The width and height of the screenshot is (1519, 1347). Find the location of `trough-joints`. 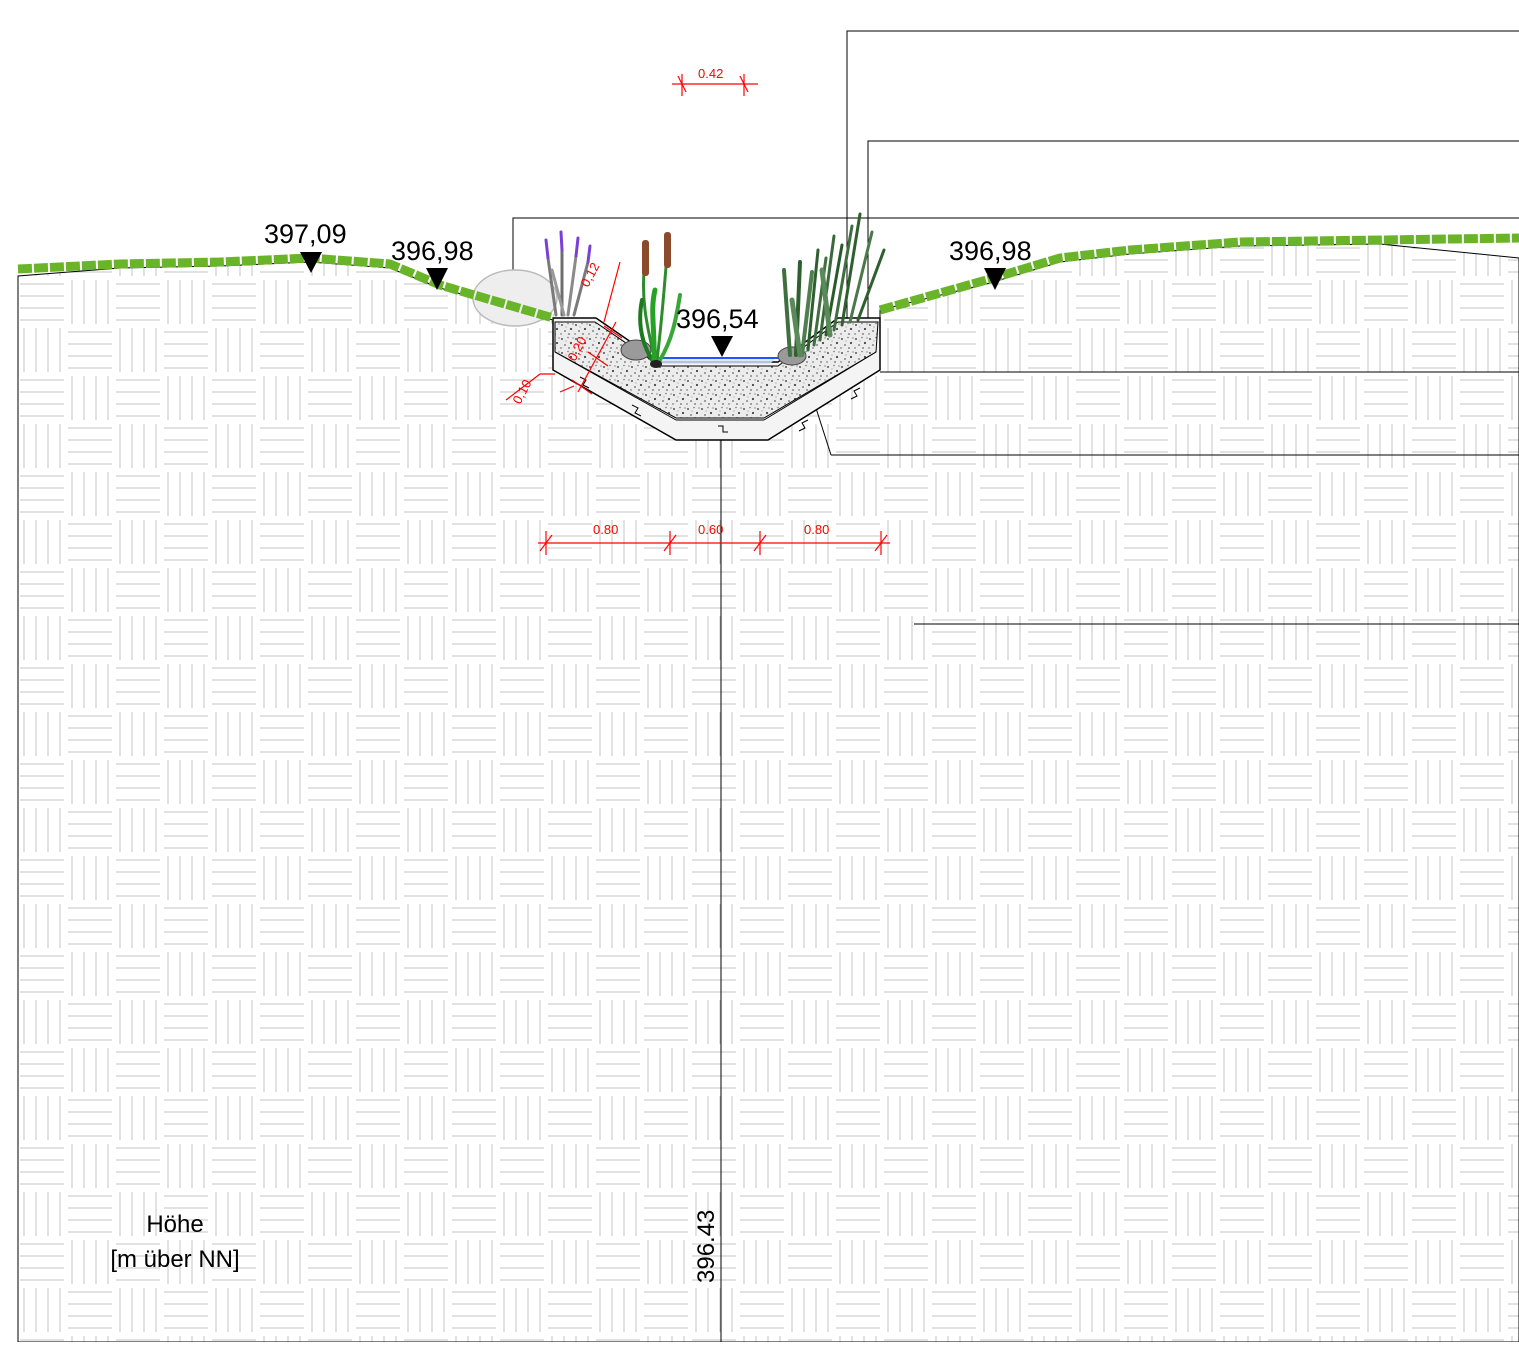

trough-joints is located at coordinates (715, 392).